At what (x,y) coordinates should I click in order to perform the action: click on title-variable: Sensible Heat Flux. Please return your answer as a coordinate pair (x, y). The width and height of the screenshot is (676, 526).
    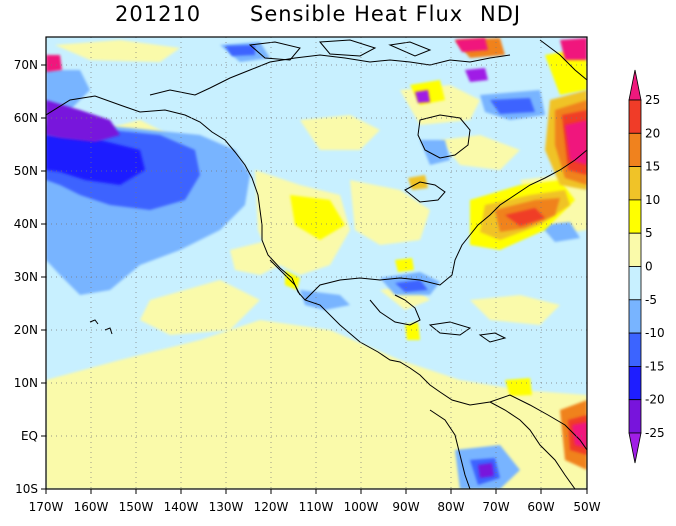
    Looking at the image, I should click on (357, 14).